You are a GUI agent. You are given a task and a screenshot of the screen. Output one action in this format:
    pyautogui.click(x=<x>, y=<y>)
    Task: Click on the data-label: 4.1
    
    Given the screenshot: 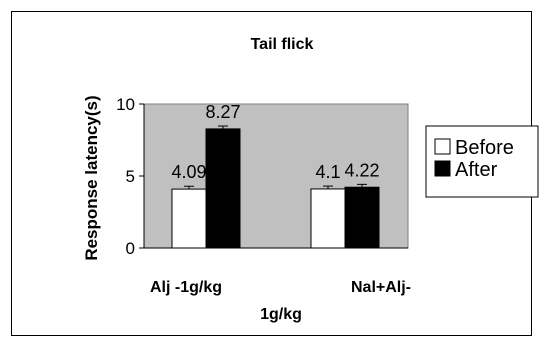 What is the action you would take?
    pyautogui.click(x=327, y=172)
    